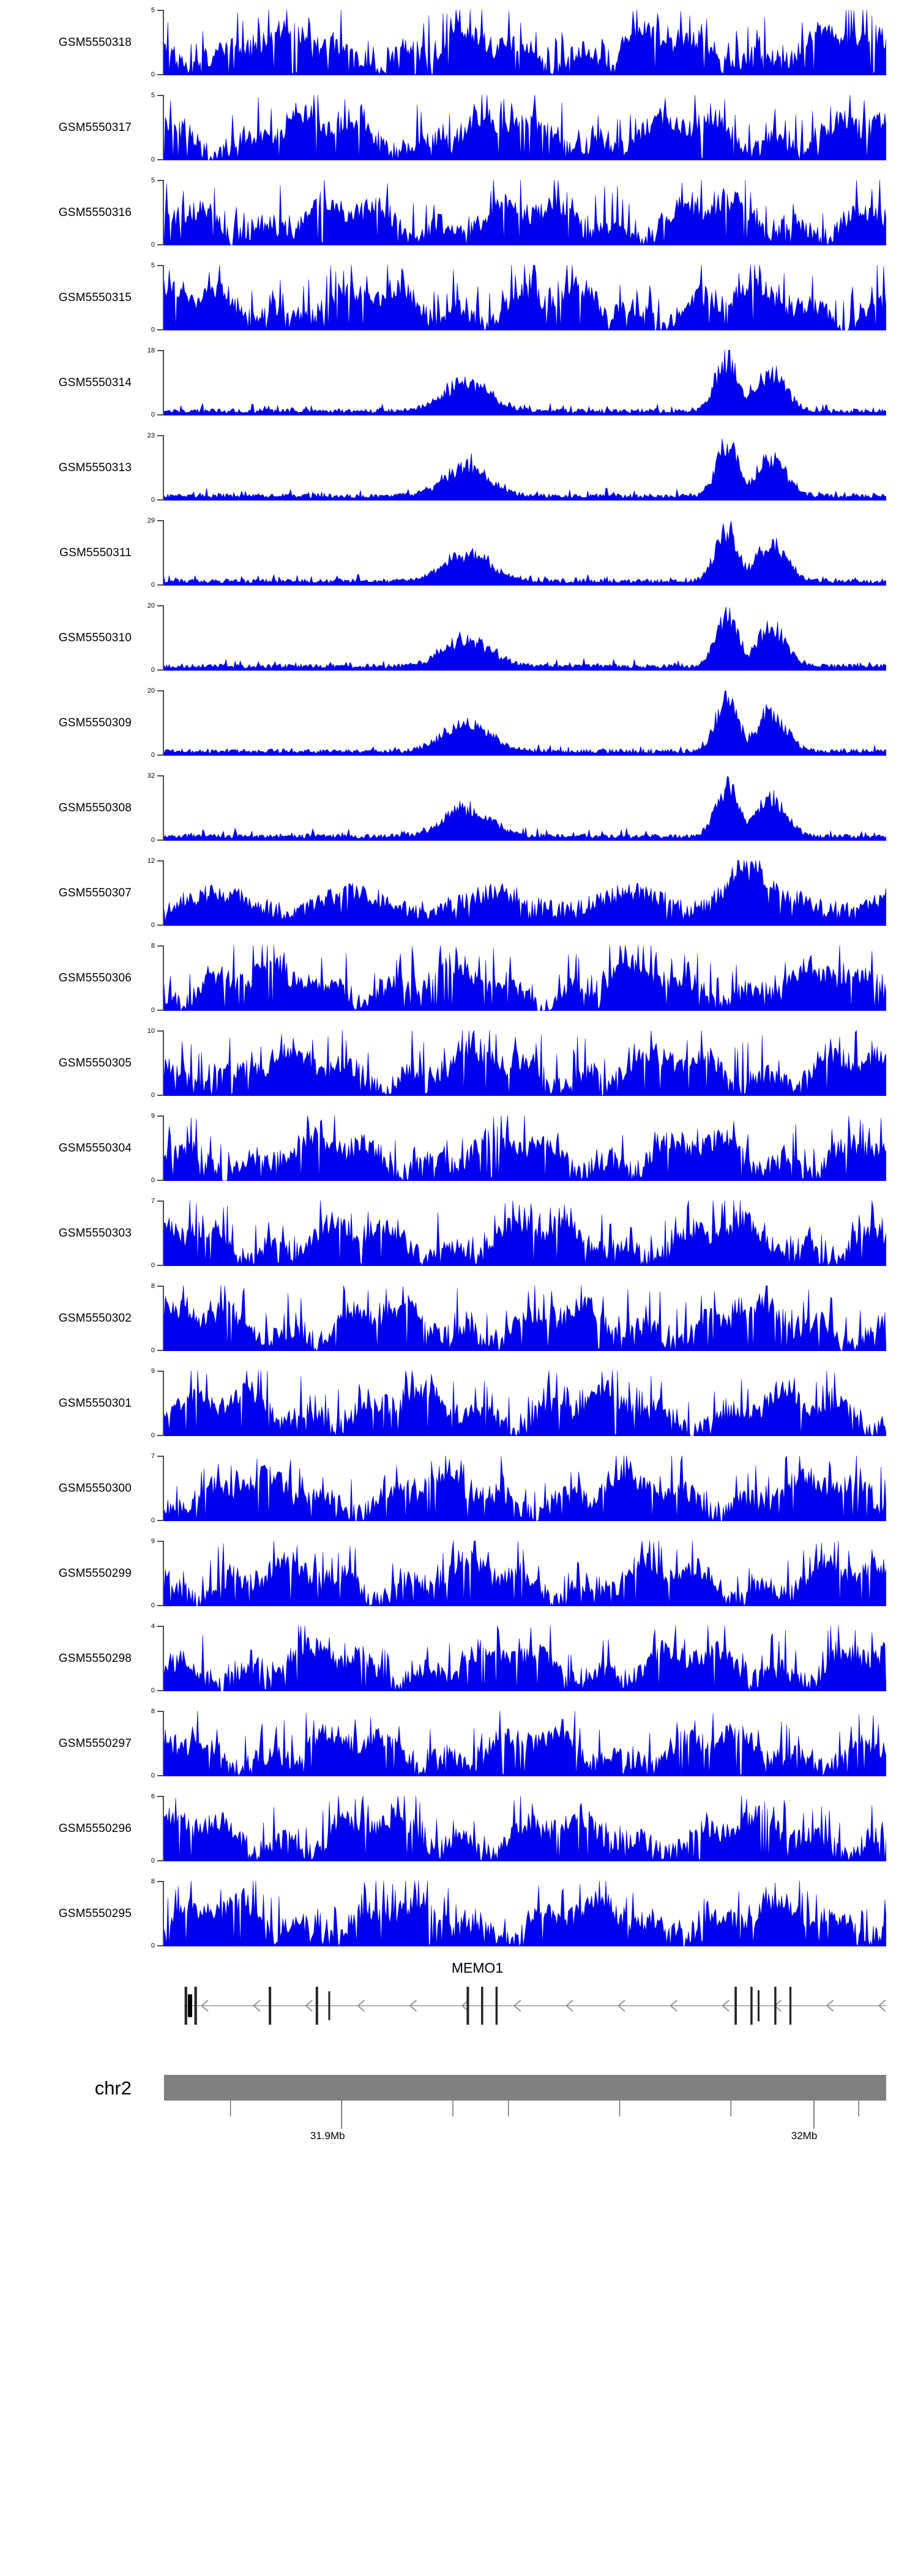  Describe the element at coordinates (95, 1488) in the screenshot. I see `track-label-GSM5550300: GSM5550300` at that location.